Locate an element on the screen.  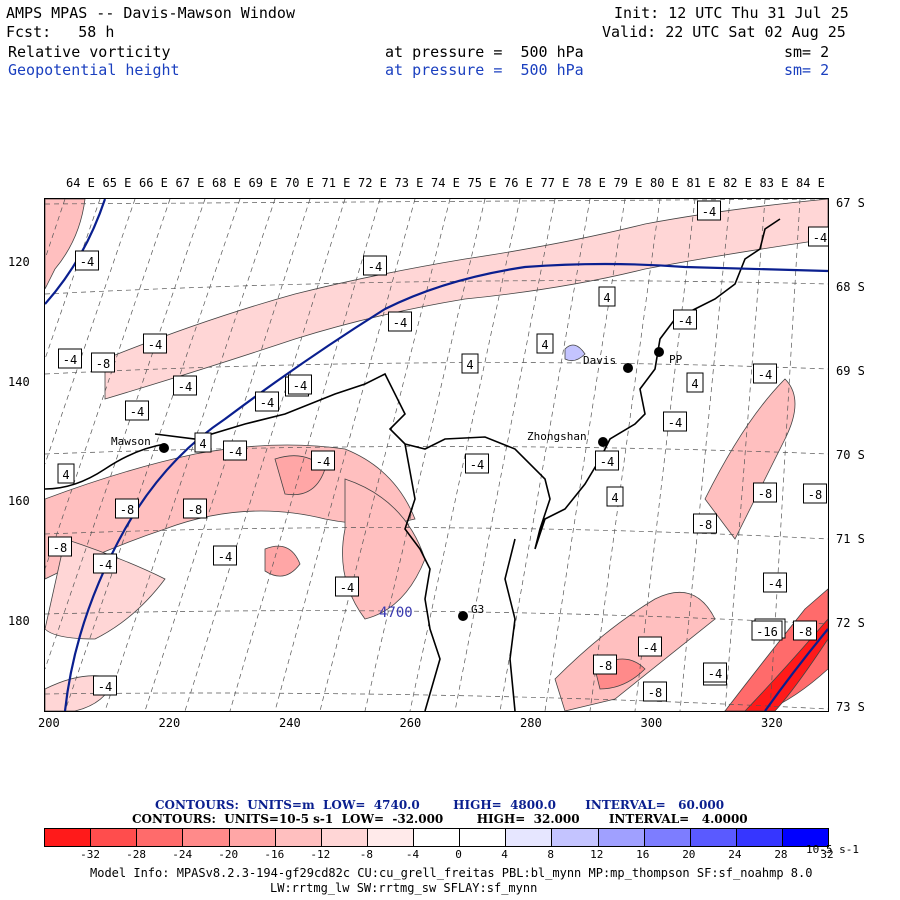
y-tick-label: 140 is located at coordinates (19, 381).